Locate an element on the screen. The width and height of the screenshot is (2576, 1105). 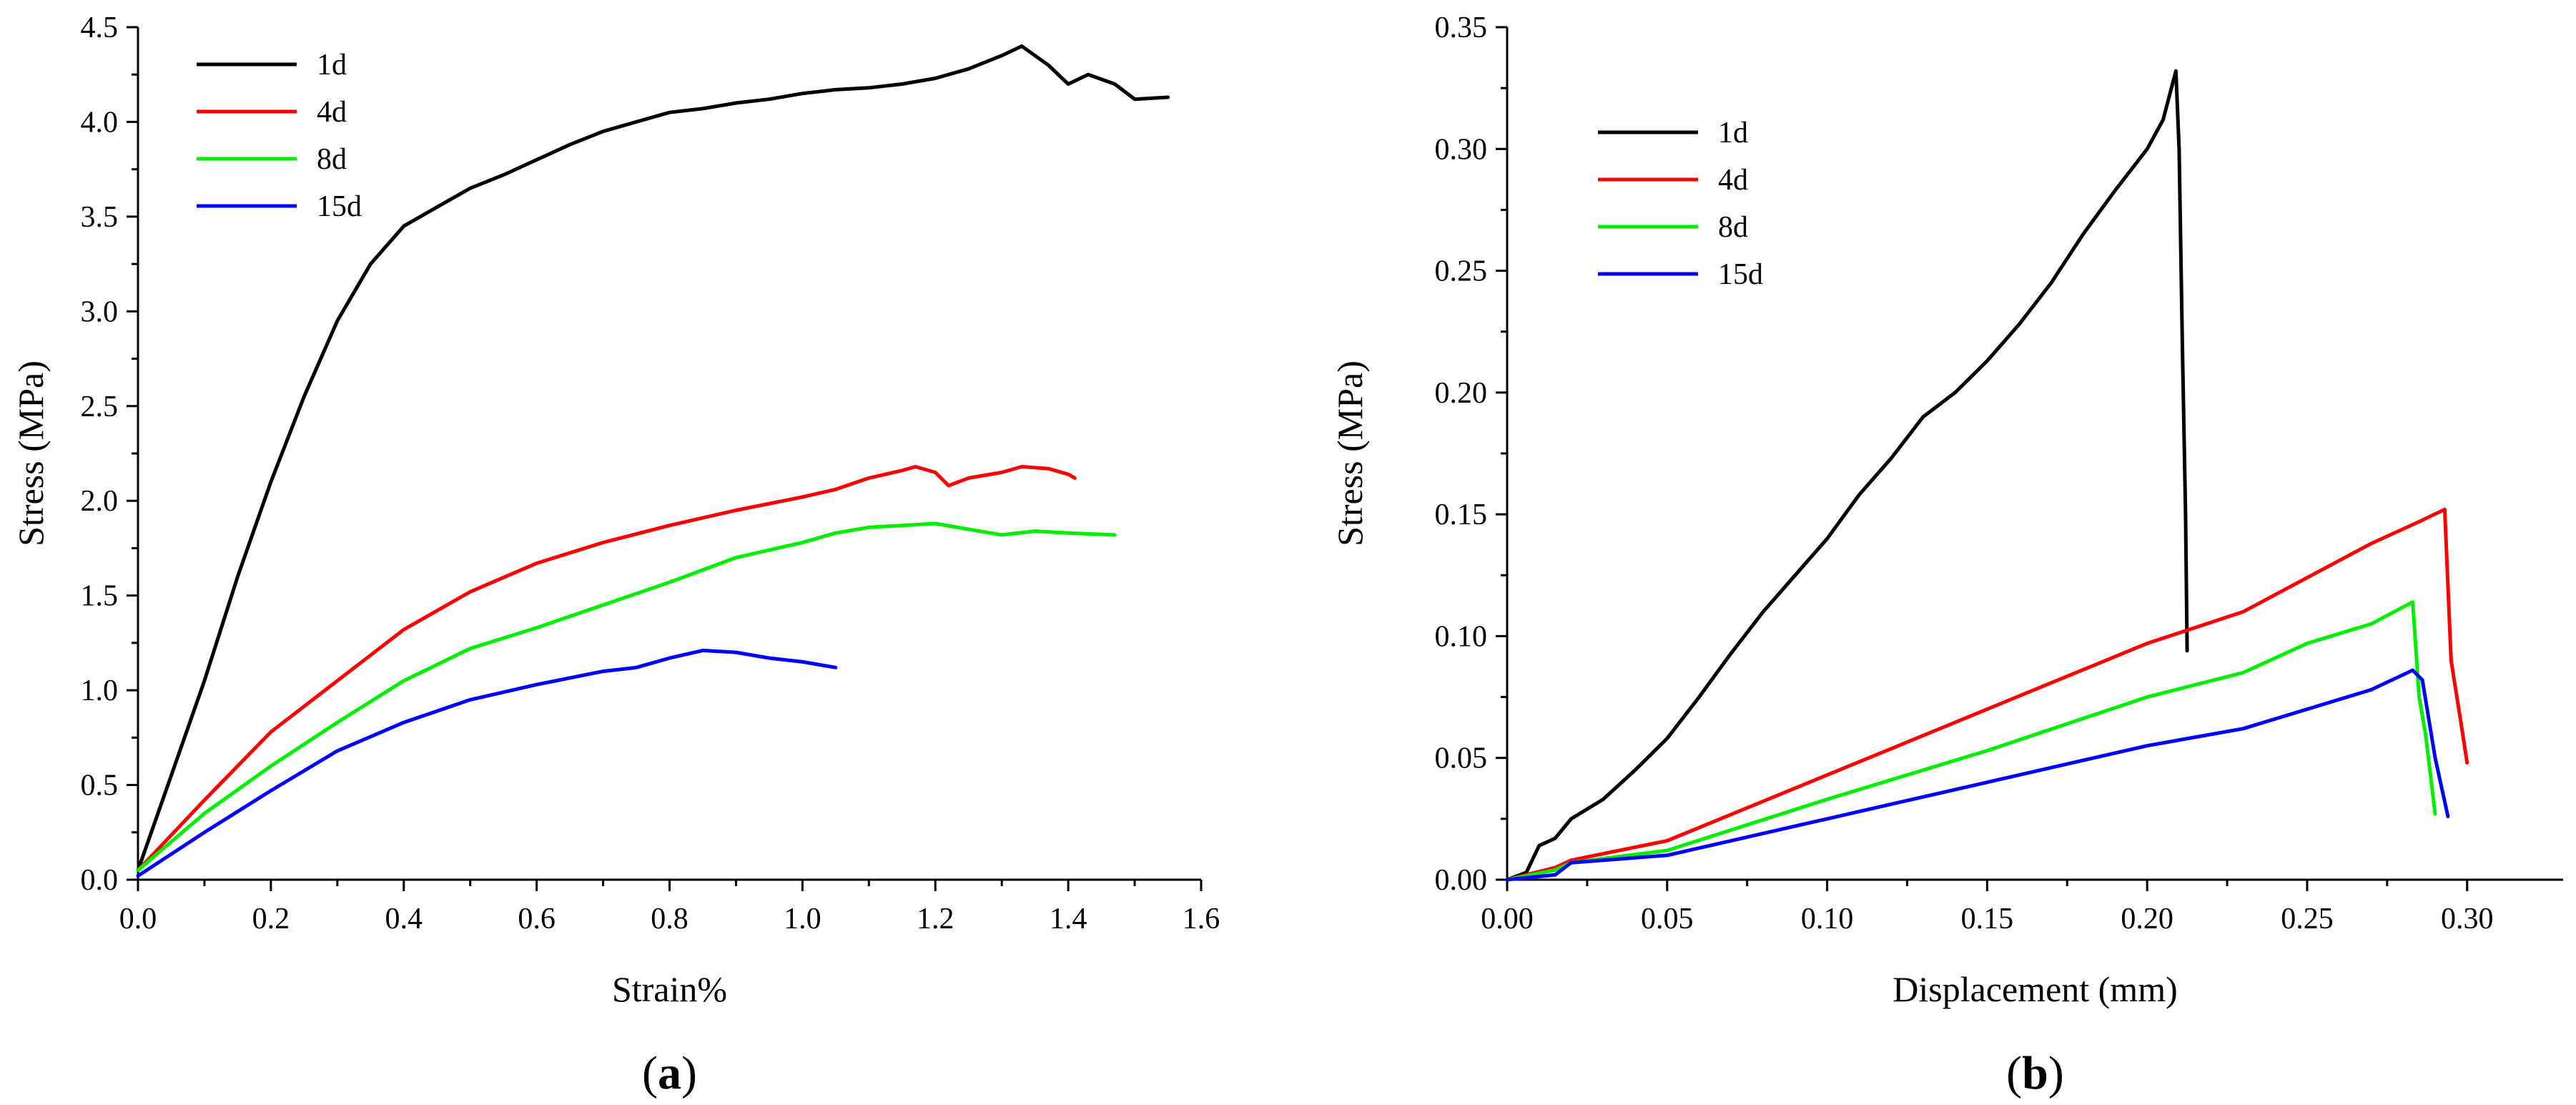
y-tick-label: 0.5 is located at coordinates (100, 786).